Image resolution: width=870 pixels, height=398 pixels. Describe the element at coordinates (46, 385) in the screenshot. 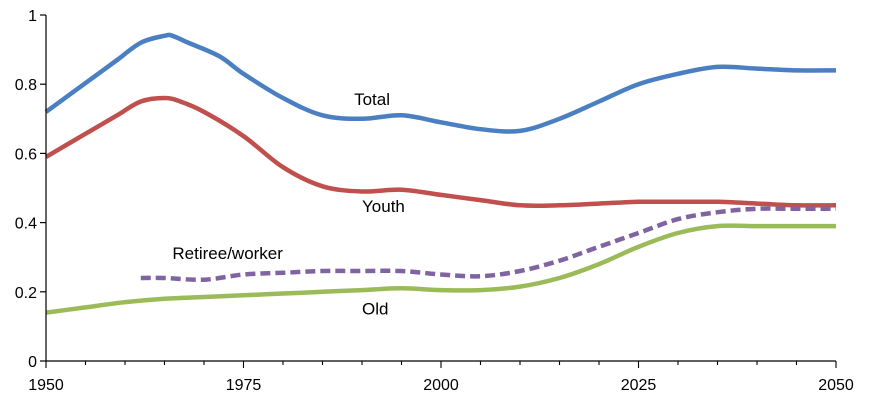

I see `x-tick-label: 1950` at that location.